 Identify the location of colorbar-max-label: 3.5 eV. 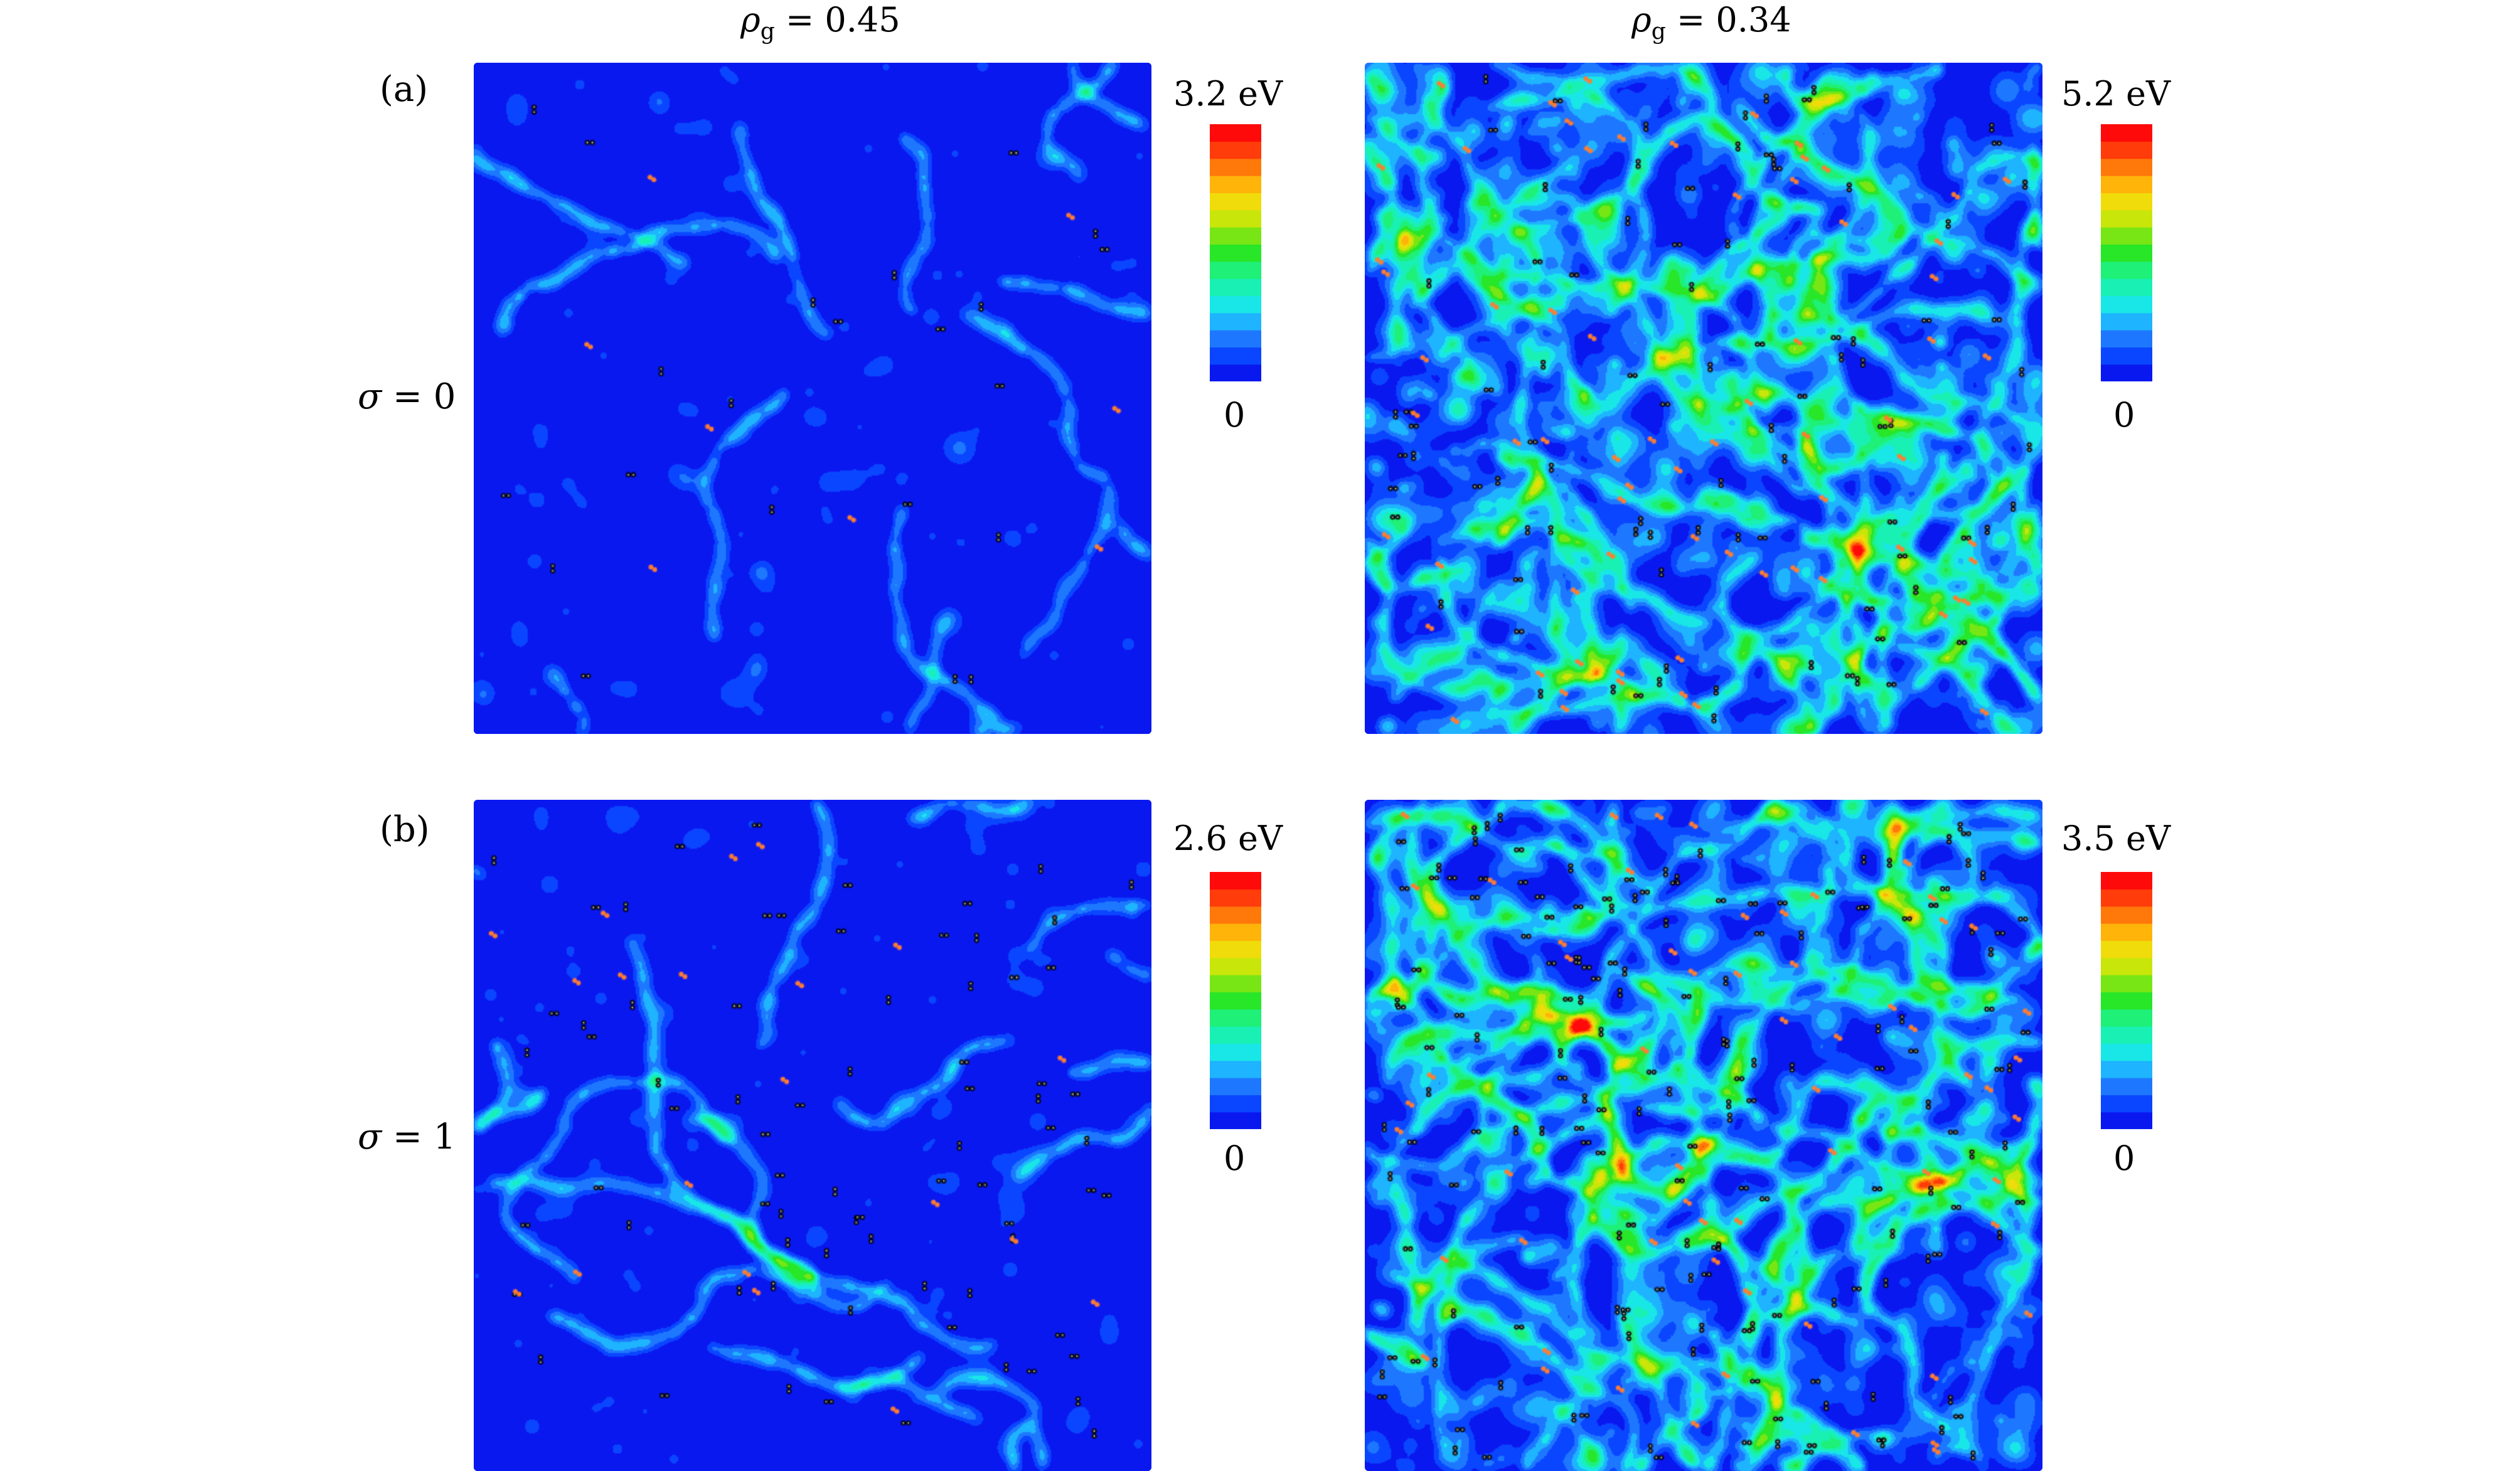
(2115, 838).